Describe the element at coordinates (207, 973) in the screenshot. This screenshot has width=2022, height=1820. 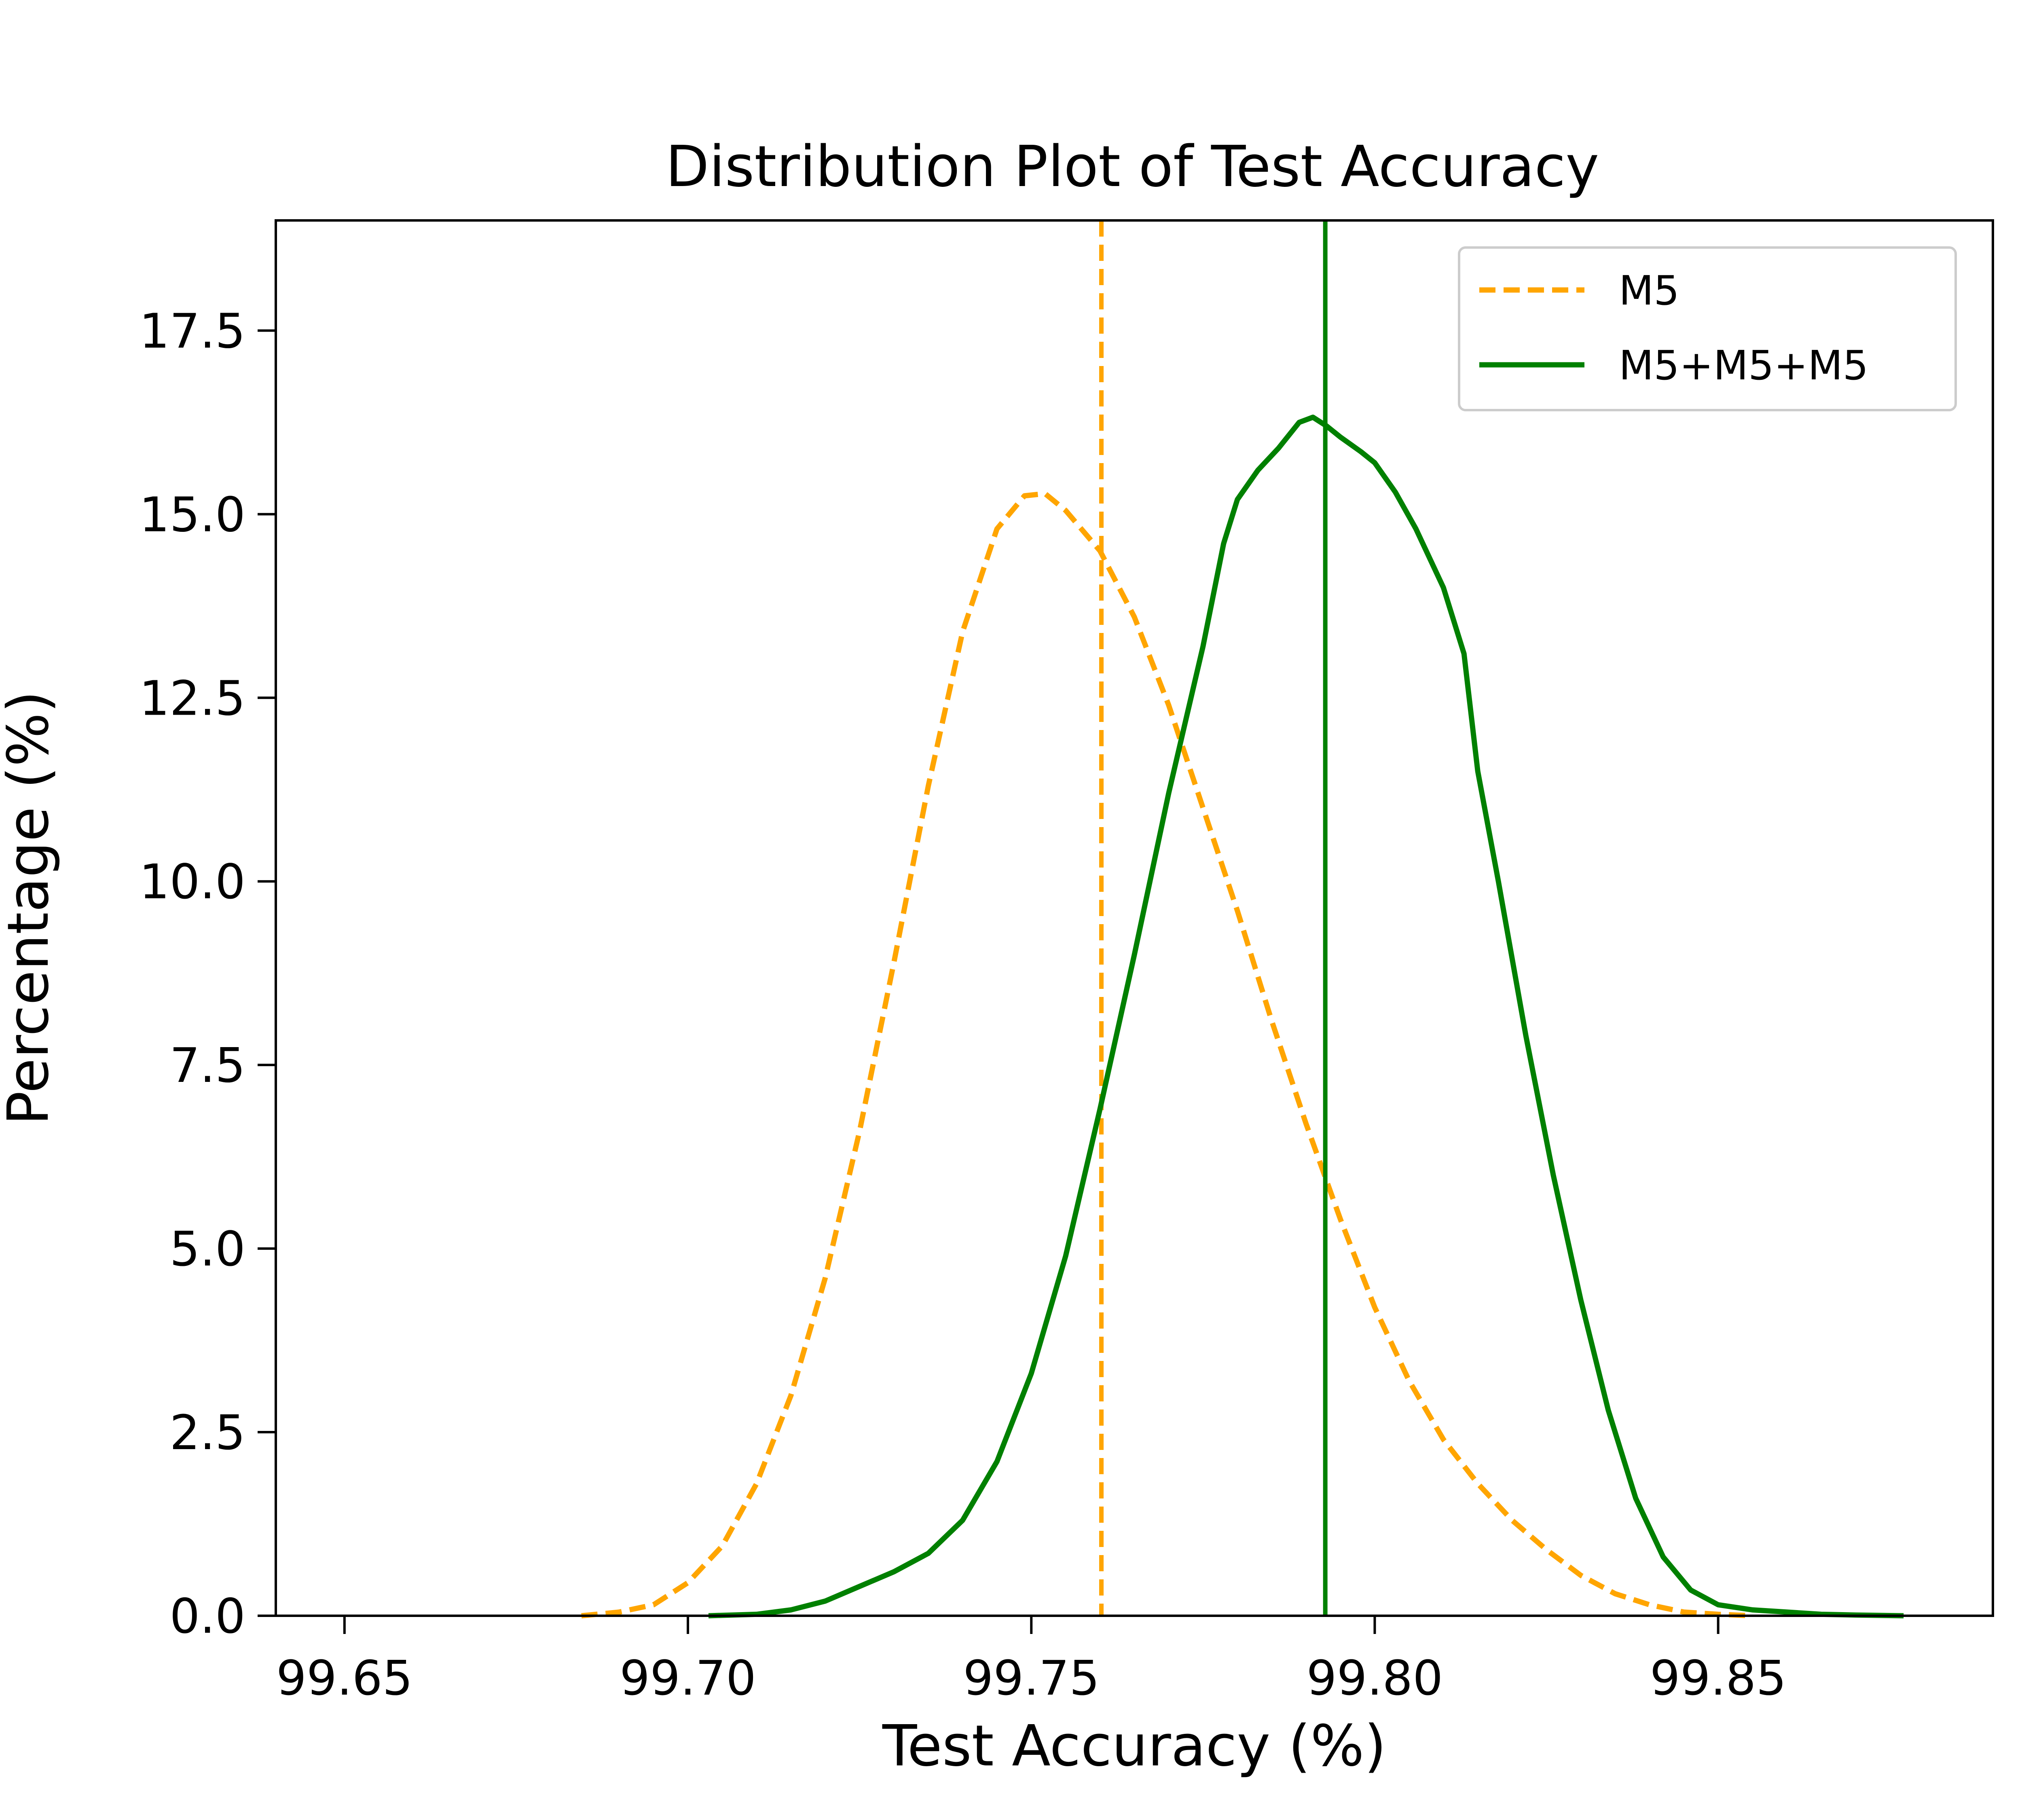
I see `y-axis: 0.0 2.5 5.0 7.5 10.0 12.5 15.0 17.5` at that location.